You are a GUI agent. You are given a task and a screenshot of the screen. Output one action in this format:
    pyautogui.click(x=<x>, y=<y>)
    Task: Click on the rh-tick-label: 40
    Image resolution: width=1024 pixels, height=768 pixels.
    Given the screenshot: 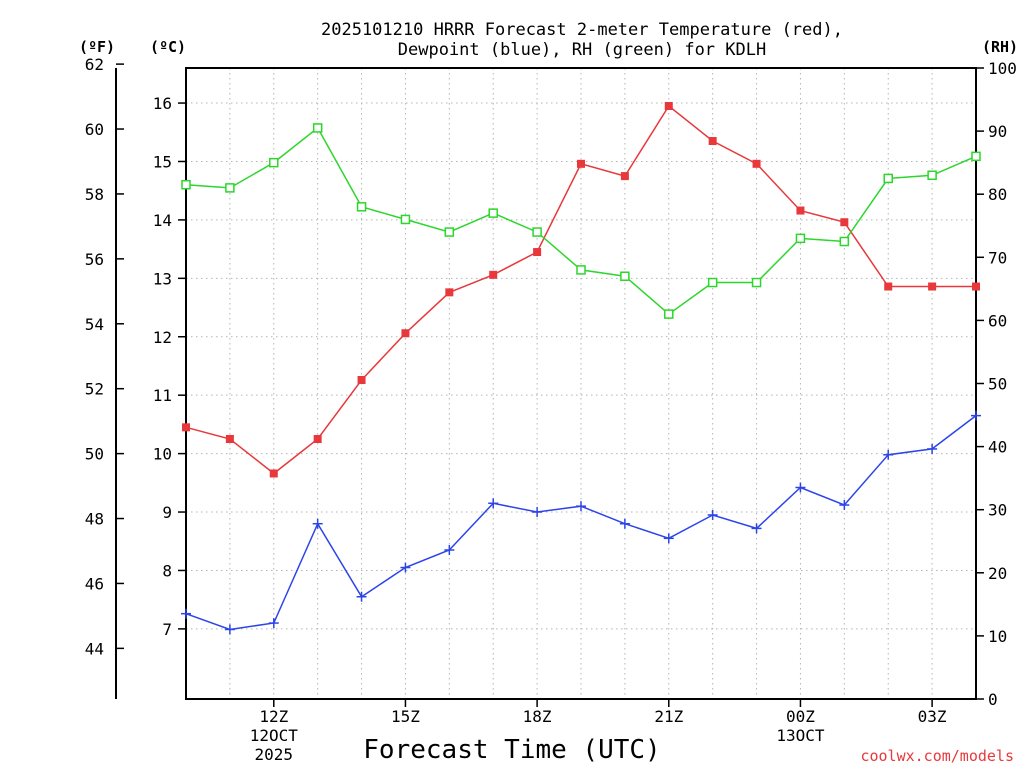 What is the action you would take?
    pyautogui.click(x=997, y=447)
    